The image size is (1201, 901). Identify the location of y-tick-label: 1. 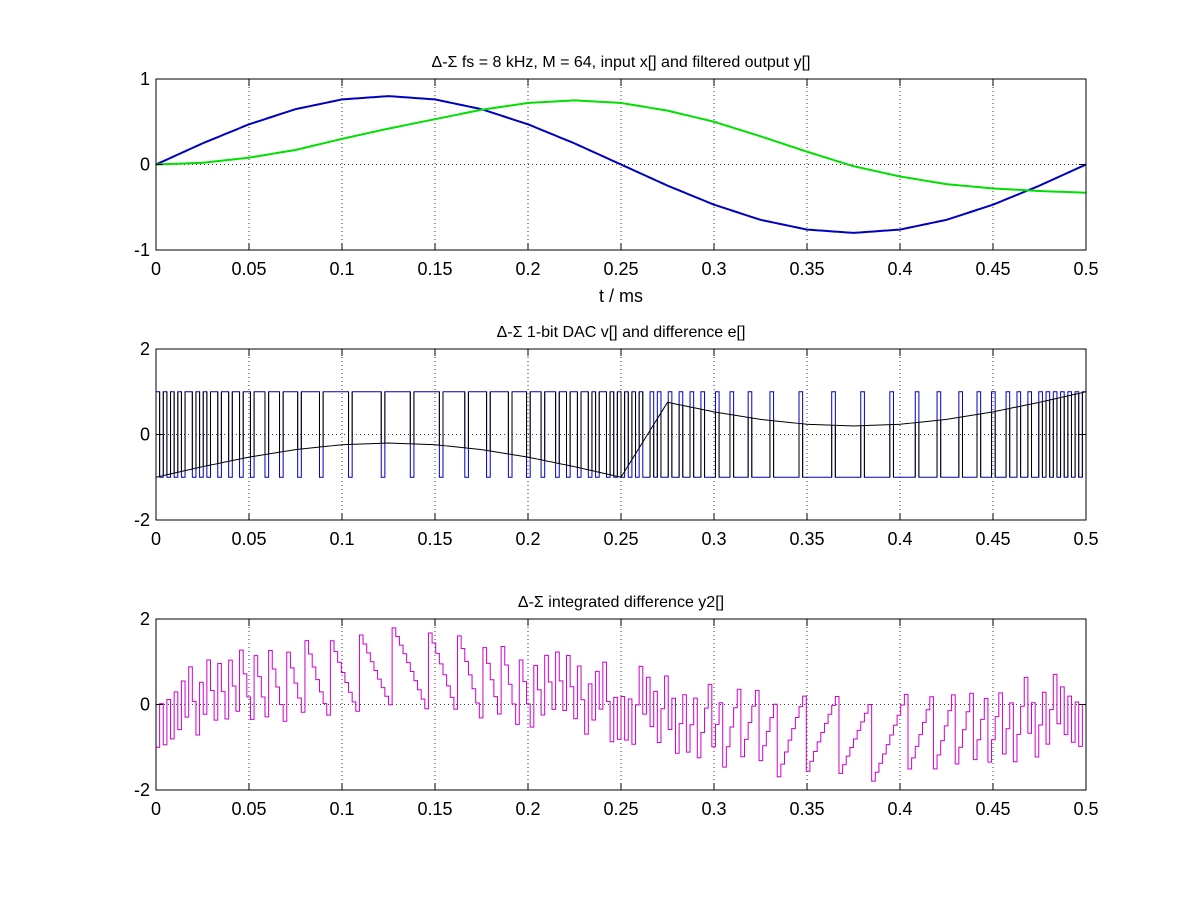
(145, 79).